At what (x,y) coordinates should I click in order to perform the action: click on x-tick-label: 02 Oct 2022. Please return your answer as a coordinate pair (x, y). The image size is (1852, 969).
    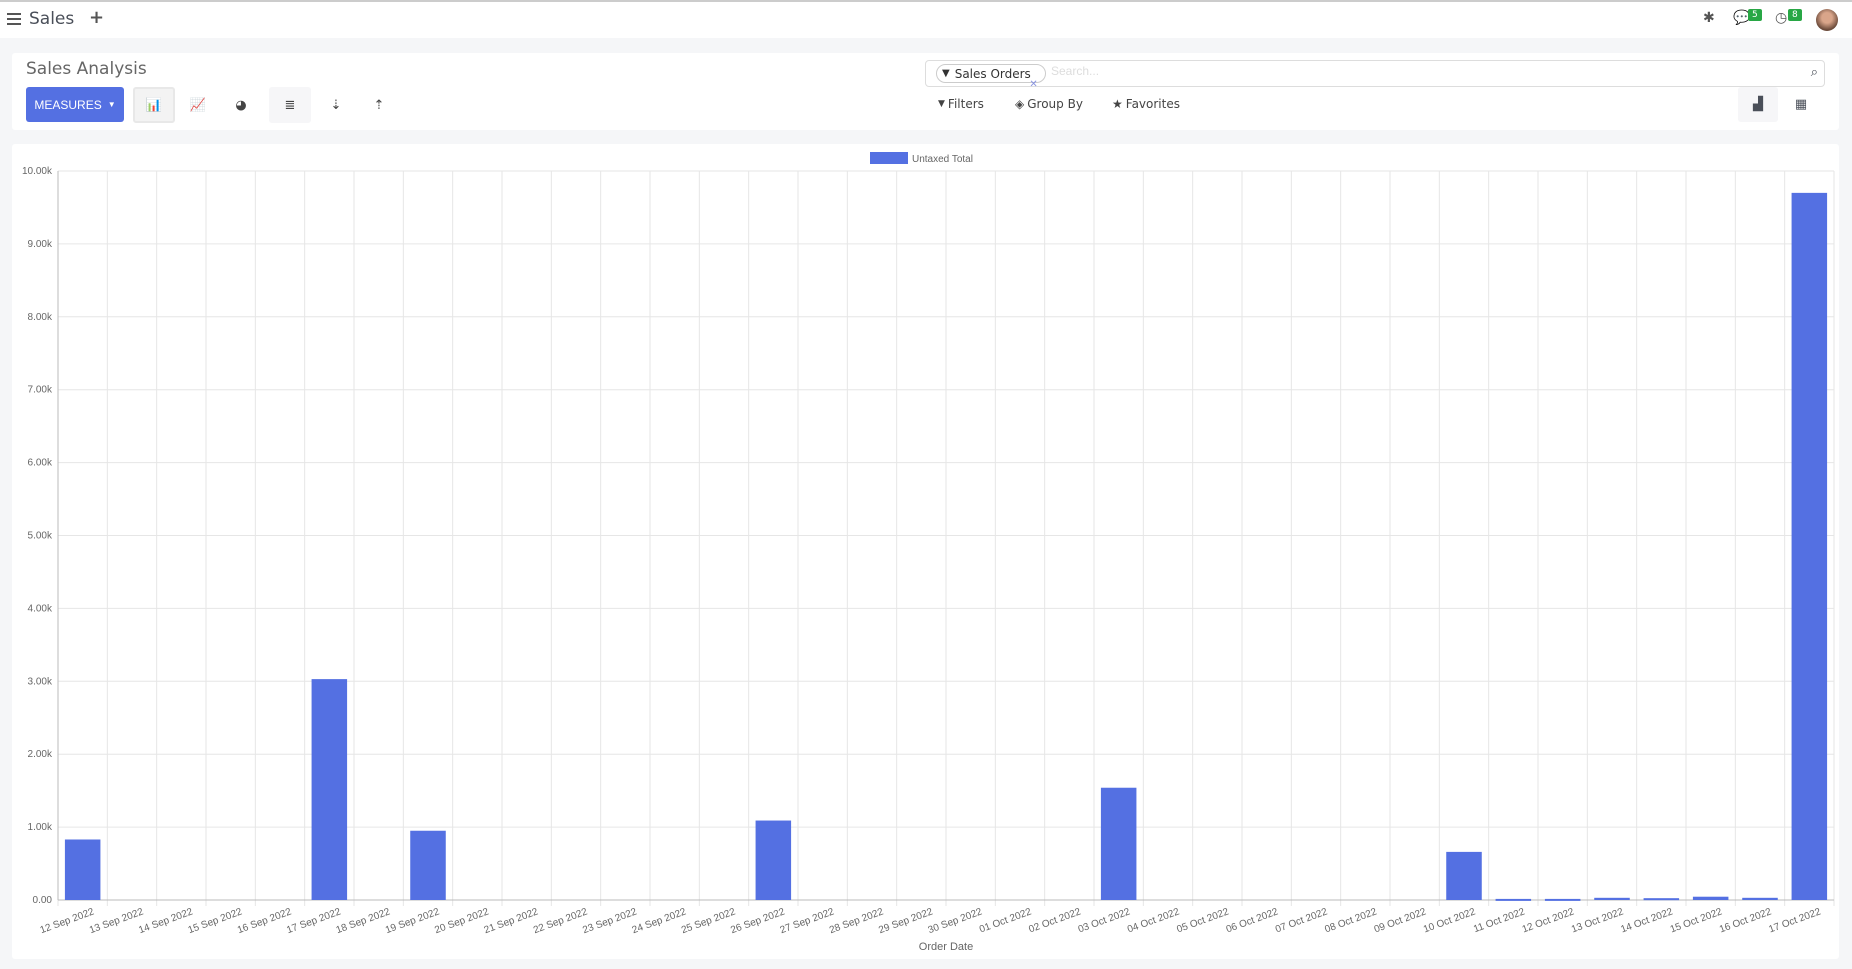
    Looking at the image, I should click on (1054, 920).